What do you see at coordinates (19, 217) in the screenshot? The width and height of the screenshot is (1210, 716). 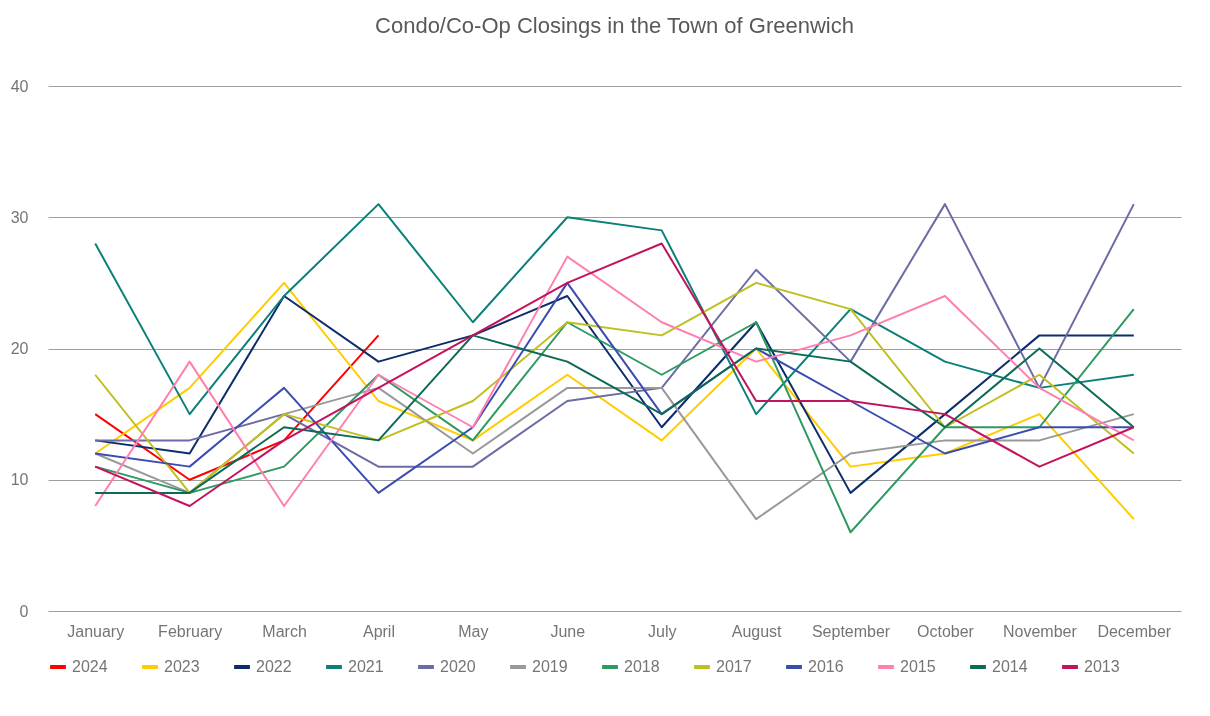 I see `y-tick-label: 30` at bounding box center [19, 217].